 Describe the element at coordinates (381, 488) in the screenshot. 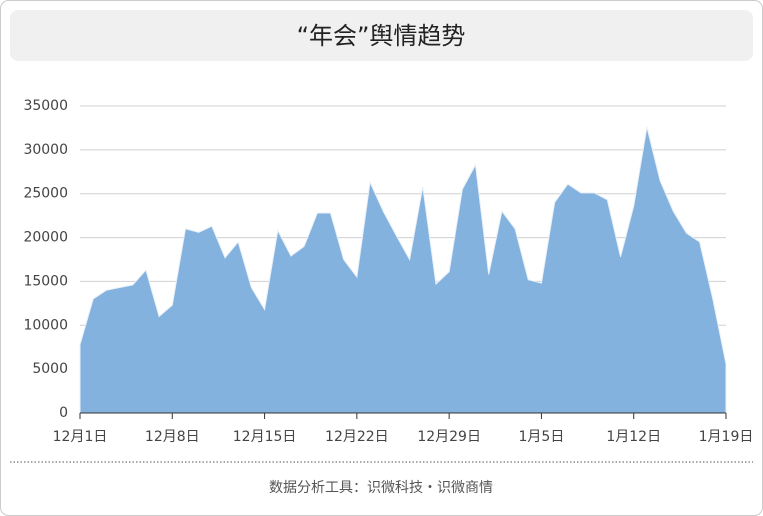

I see `footer: 数据分析工具：识微科技・识微商情` at that location.